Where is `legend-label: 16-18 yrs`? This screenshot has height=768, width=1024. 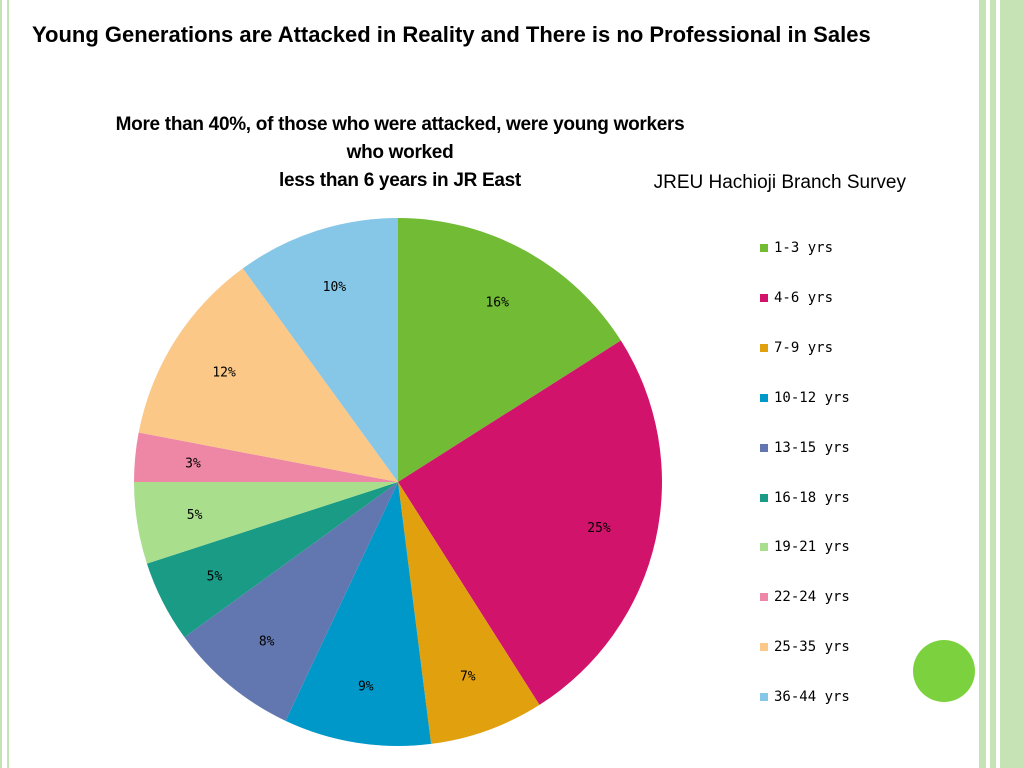
legend-label: 16-18 yrs is located at coordinates (812, 497).